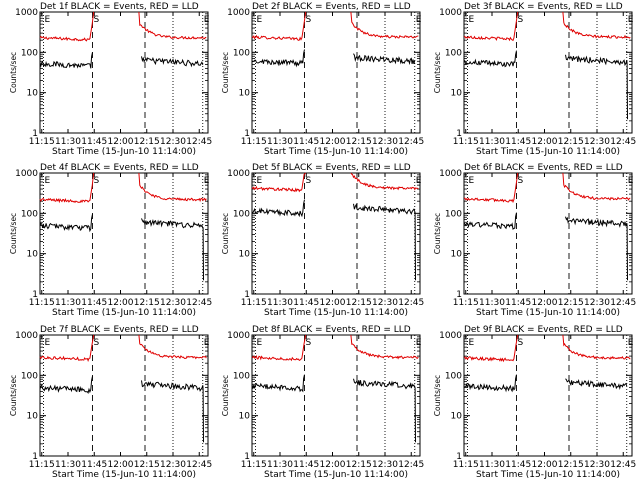 The height and width of the screenshot is (480, 640). What do you see at coordinates (543, 168) in the screenshot?
I see `panel-title: Det 6f BLACK = Events, RED = LLD` at bounding box center [543, 168].